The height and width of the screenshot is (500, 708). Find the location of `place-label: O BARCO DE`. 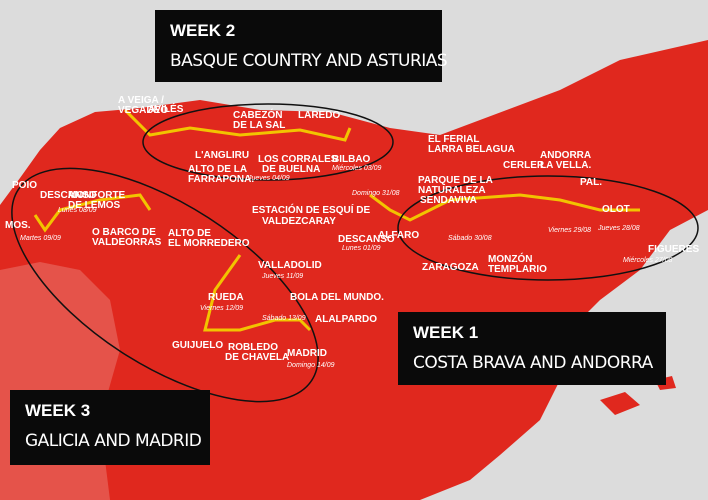

place-label: O BARCO DE is located at coordinates (124, 232).